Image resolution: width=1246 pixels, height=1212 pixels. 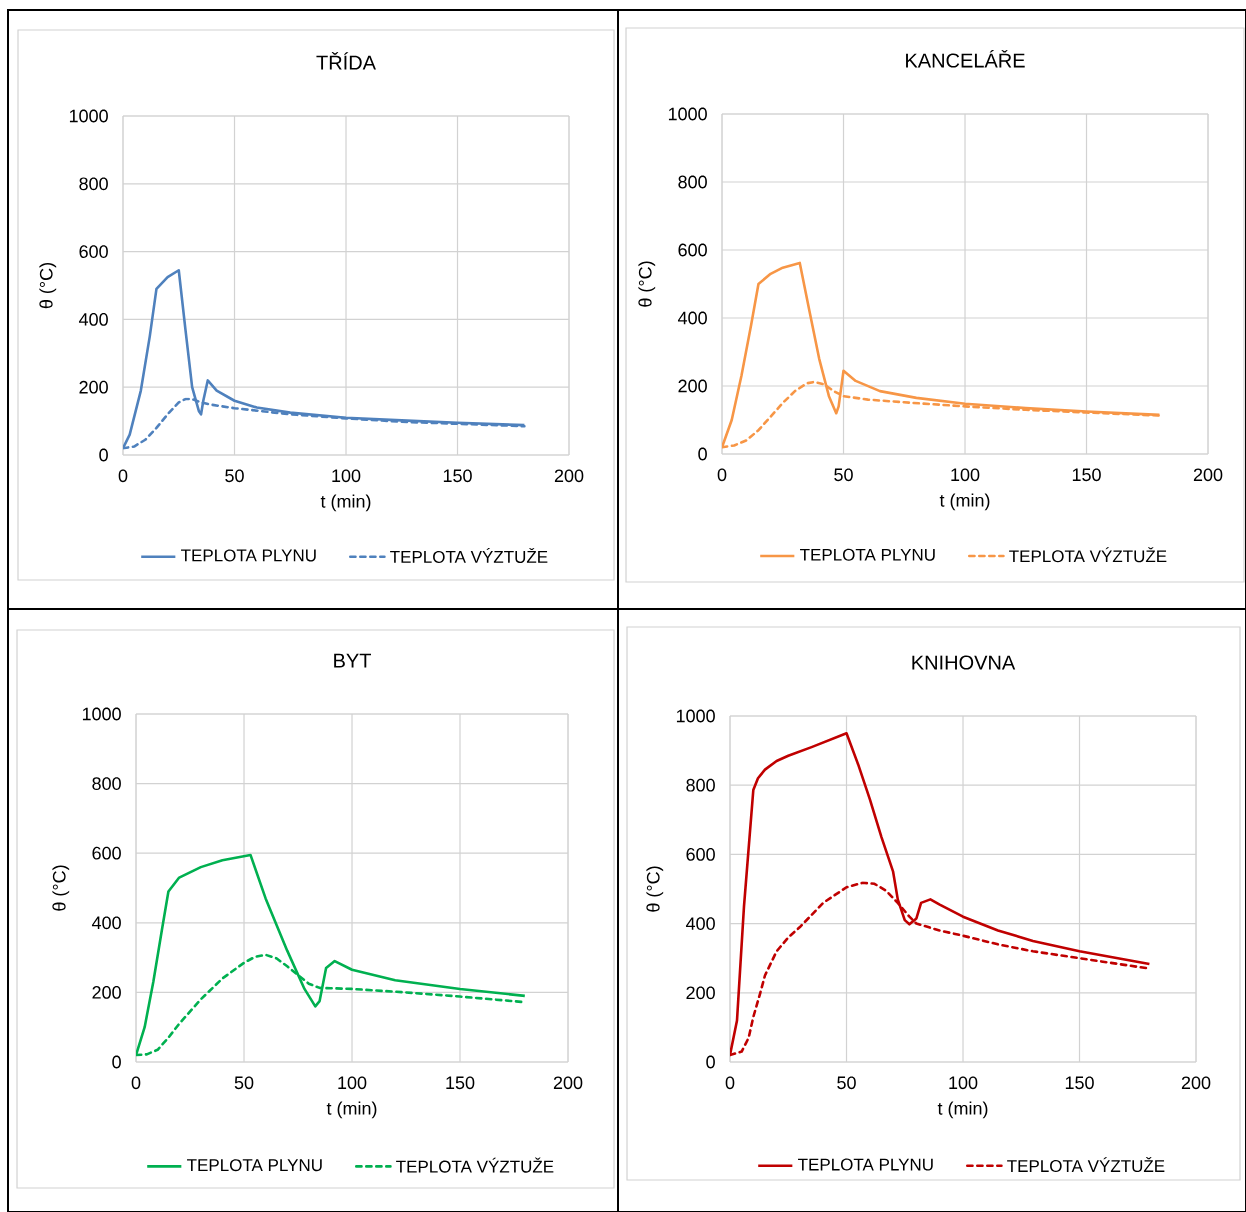 What do you see at coordinates (965, 58) in the screenshot?
I see `chart-title: KANCELÁŘE` at bounding box center [965, 58].